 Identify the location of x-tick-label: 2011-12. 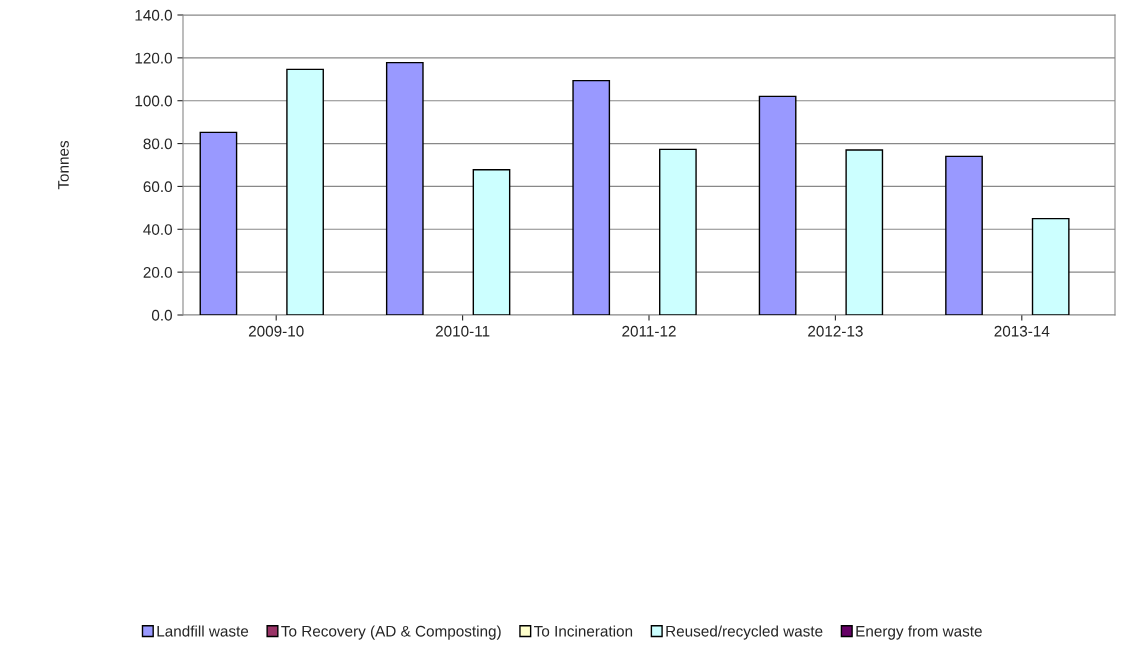
(649, 331).